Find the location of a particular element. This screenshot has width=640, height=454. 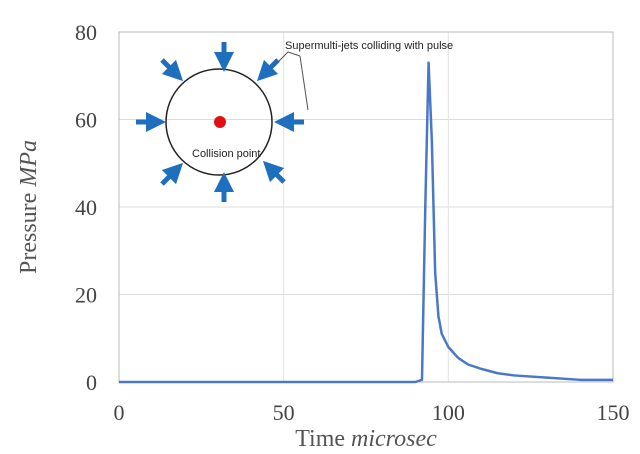

annotation: Collision point is located at coordinates (226, 154).